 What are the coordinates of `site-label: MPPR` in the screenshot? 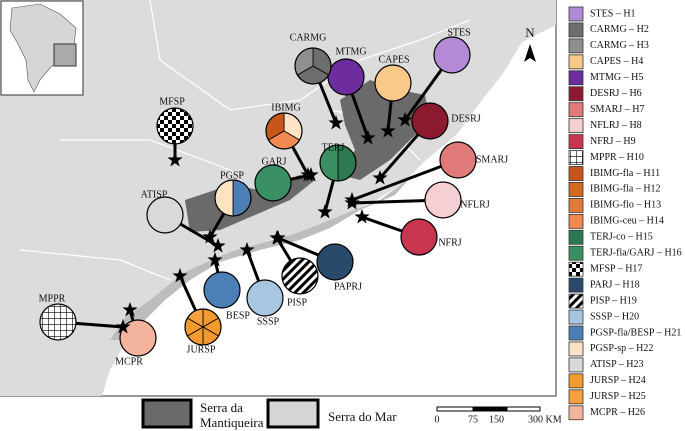 It's located at (52, 298).